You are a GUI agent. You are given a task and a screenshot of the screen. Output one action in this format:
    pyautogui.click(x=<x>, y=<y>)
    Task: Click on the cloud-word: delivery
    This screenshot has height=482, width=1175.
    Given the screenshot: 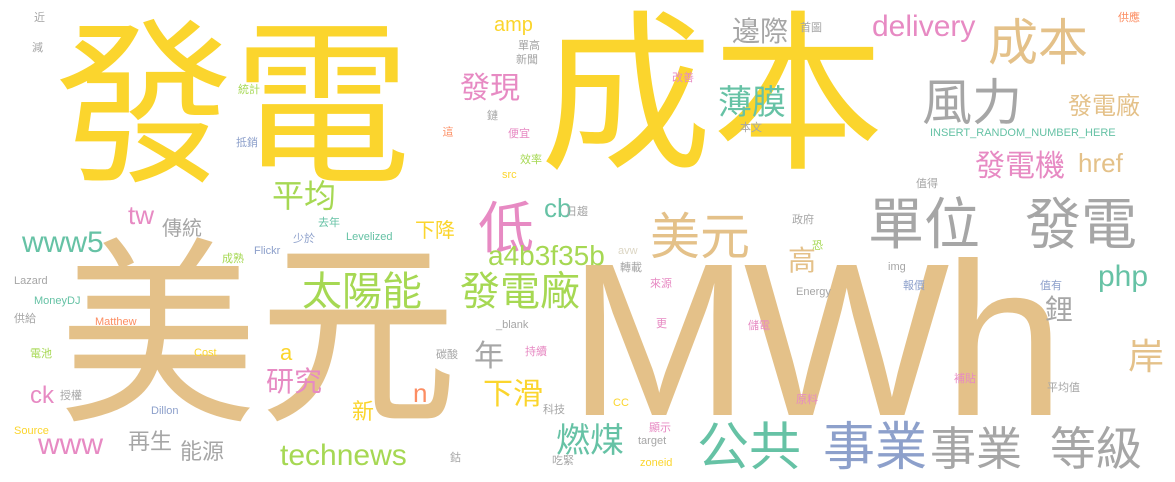 What is the action you would take?
    pyautogui.click(x=924, y=26)
    